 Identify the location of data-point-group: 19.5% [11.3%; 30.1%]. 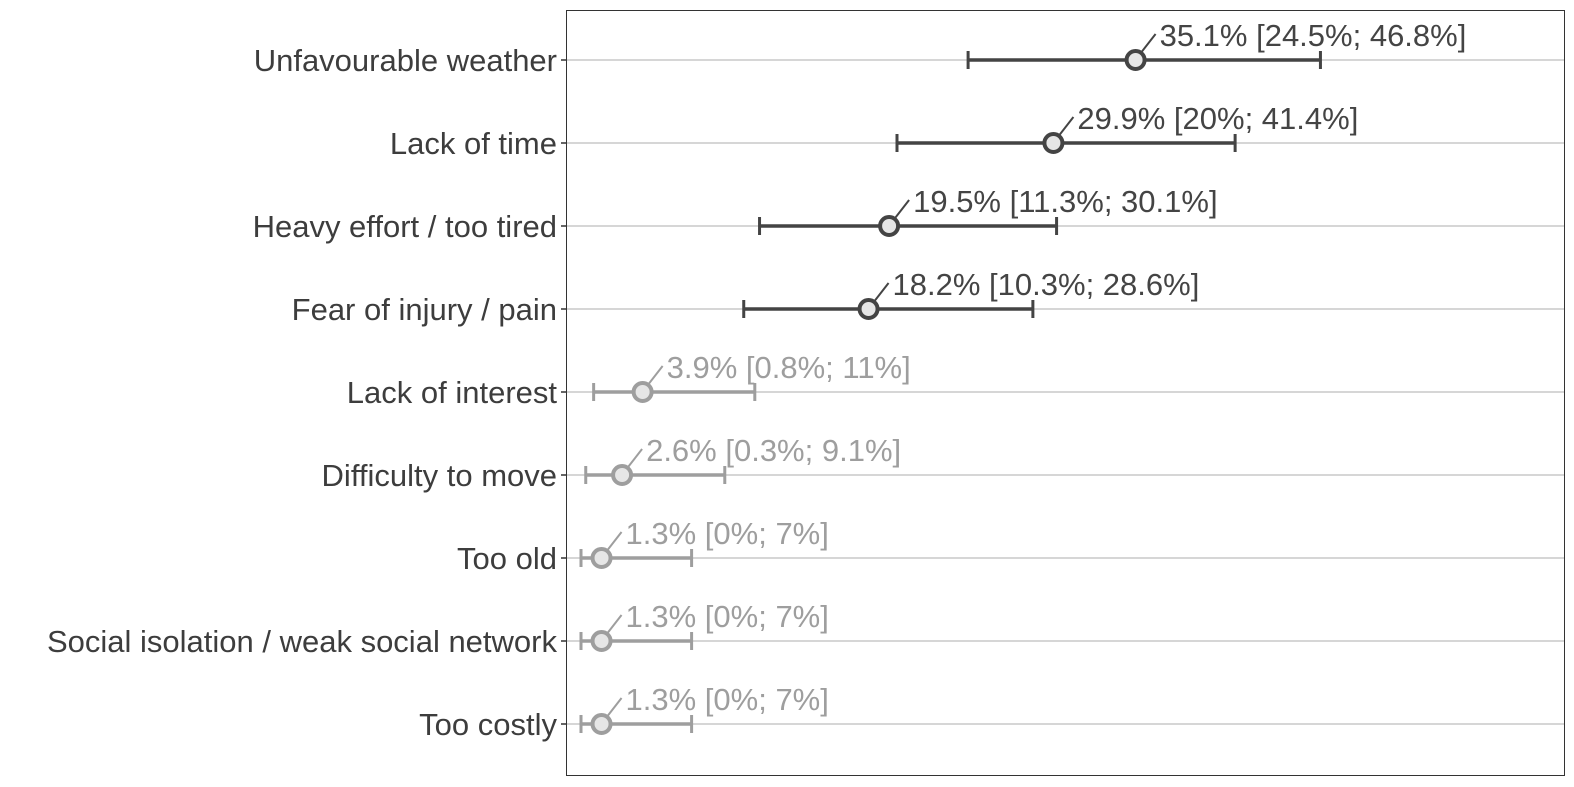
(988, 210).